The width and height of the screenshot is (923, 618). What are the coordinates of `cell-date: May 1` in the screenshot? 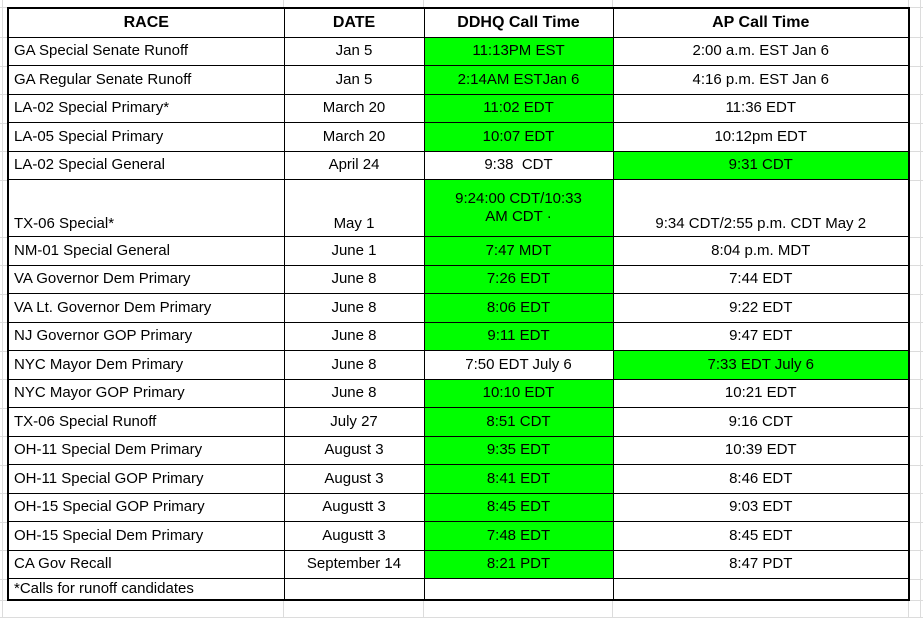 It's located at (354, 208).